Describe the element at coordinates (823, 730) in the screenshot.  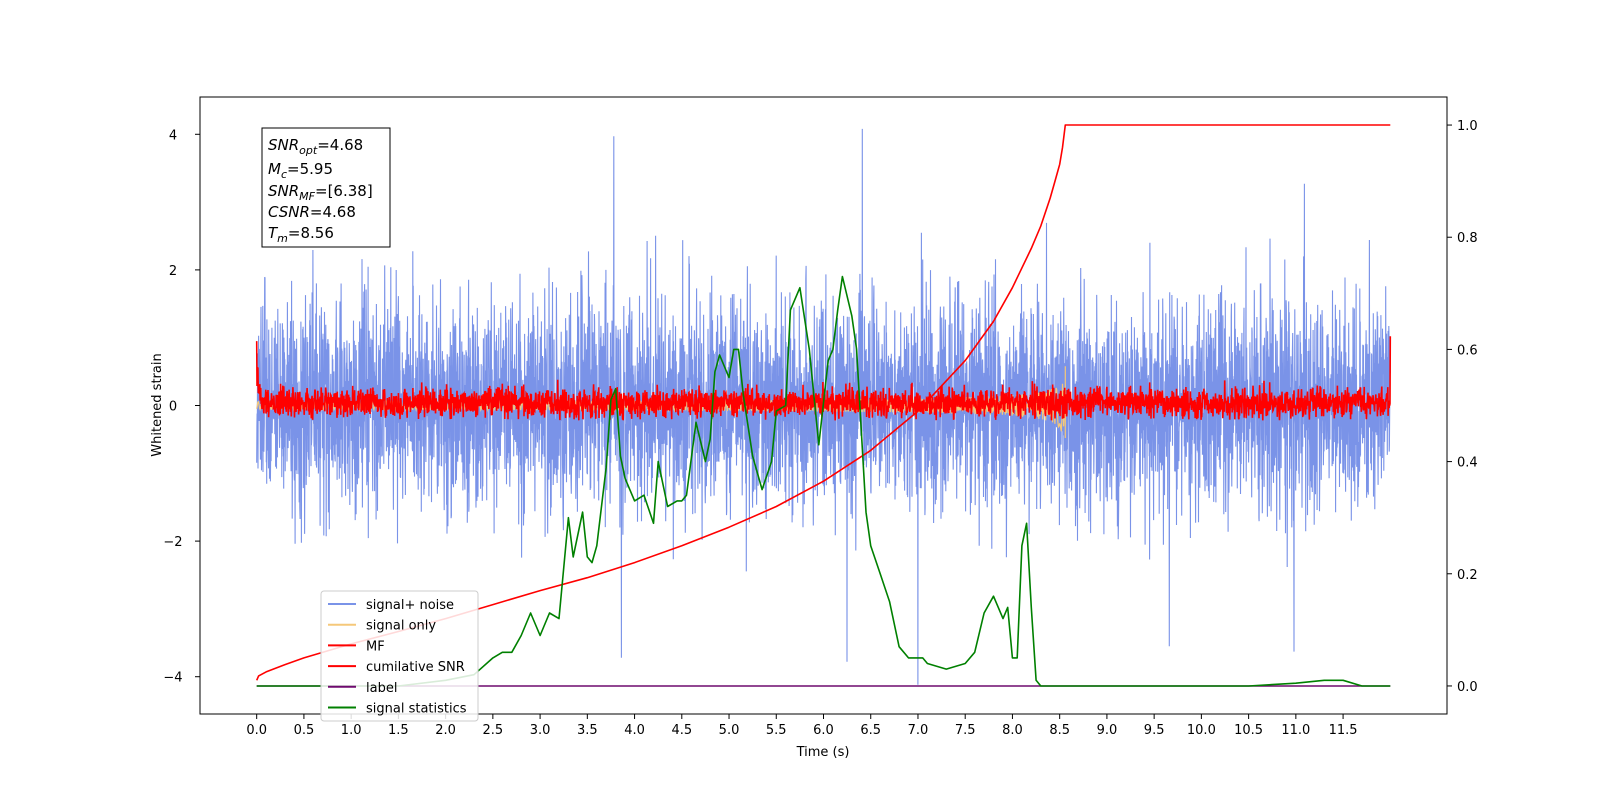
I see `x-tick-label: 6.0` at that location.